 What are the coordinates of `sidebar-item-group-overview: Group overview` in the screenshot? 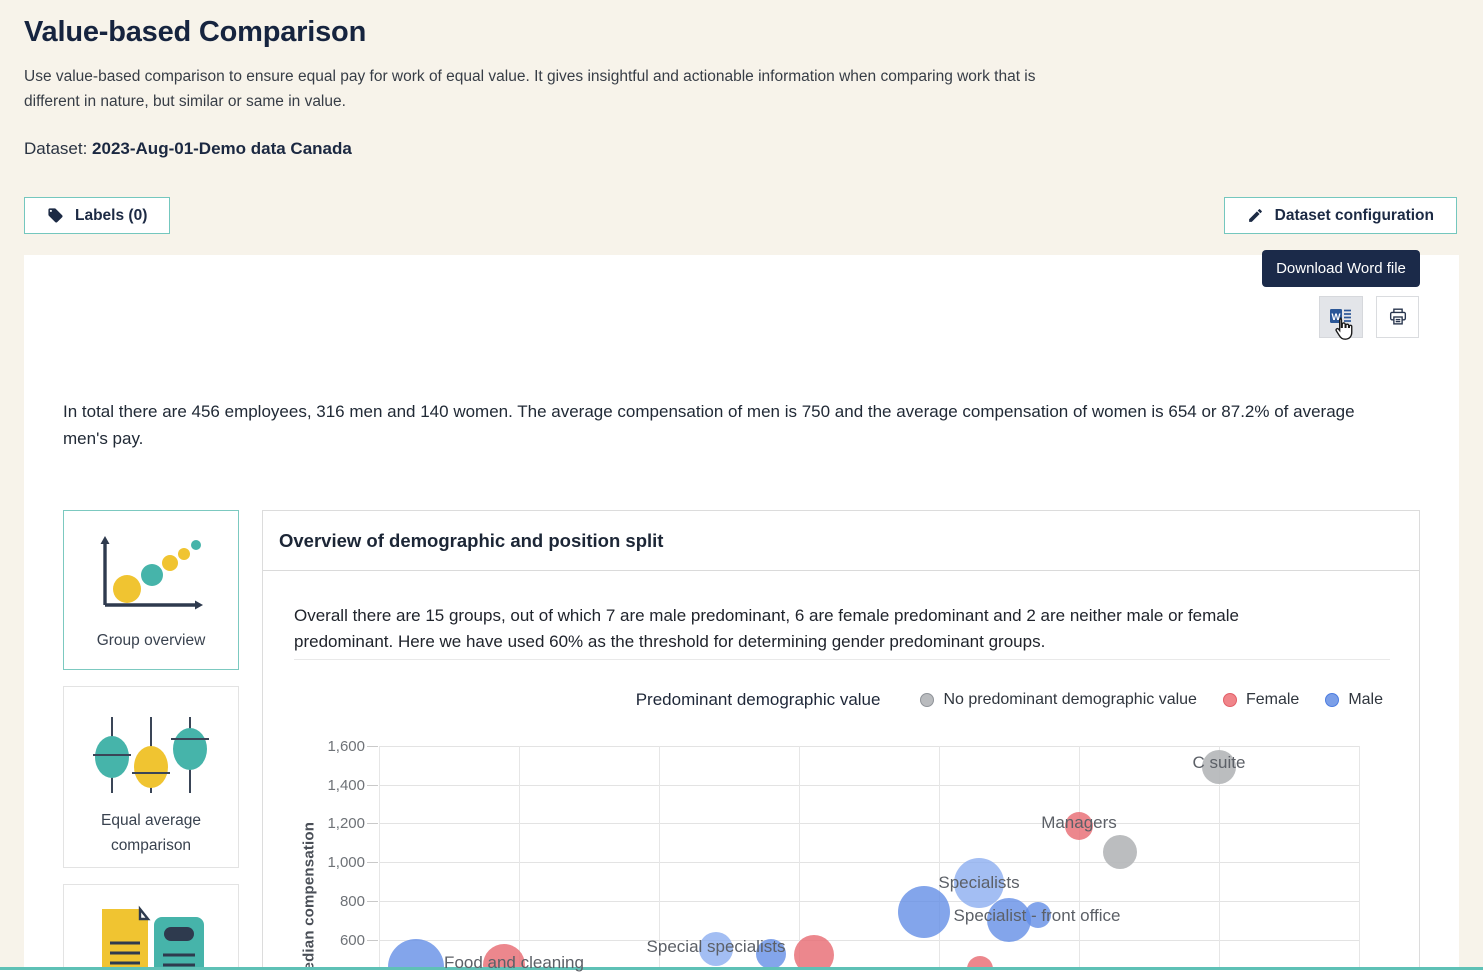 It's located at (151, 590).